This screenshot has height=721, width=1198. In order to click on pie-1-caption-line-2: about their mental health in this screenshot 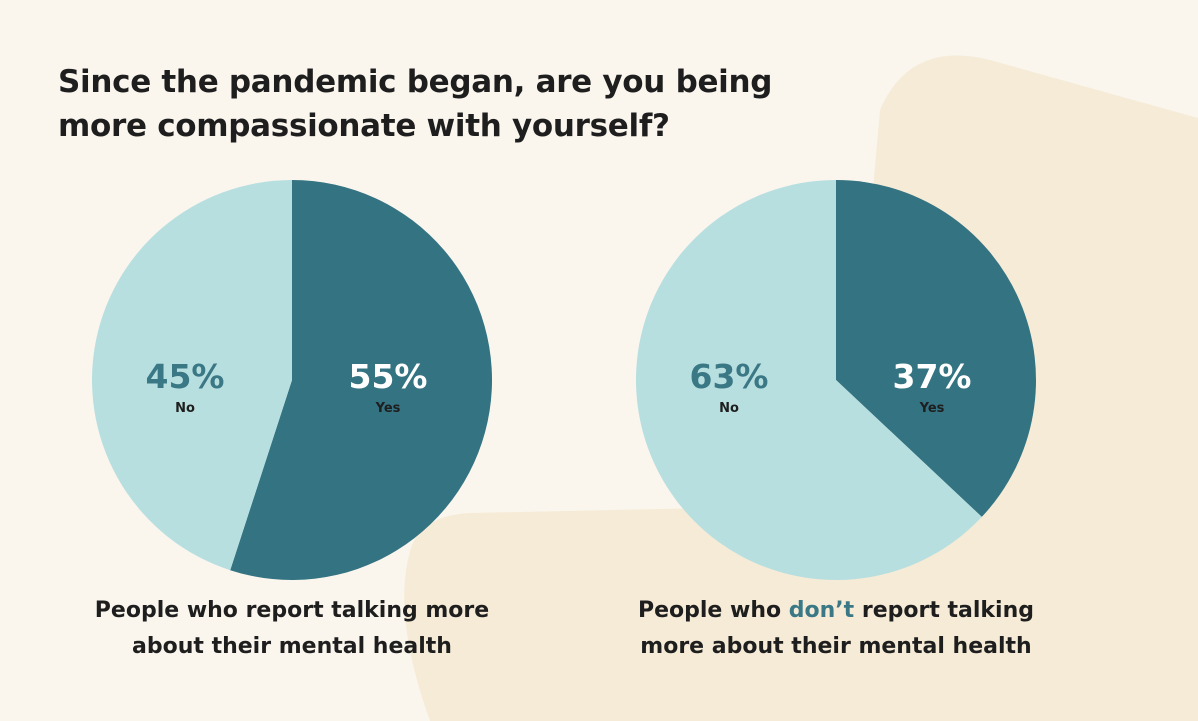, I will do `click(292, 646)`.